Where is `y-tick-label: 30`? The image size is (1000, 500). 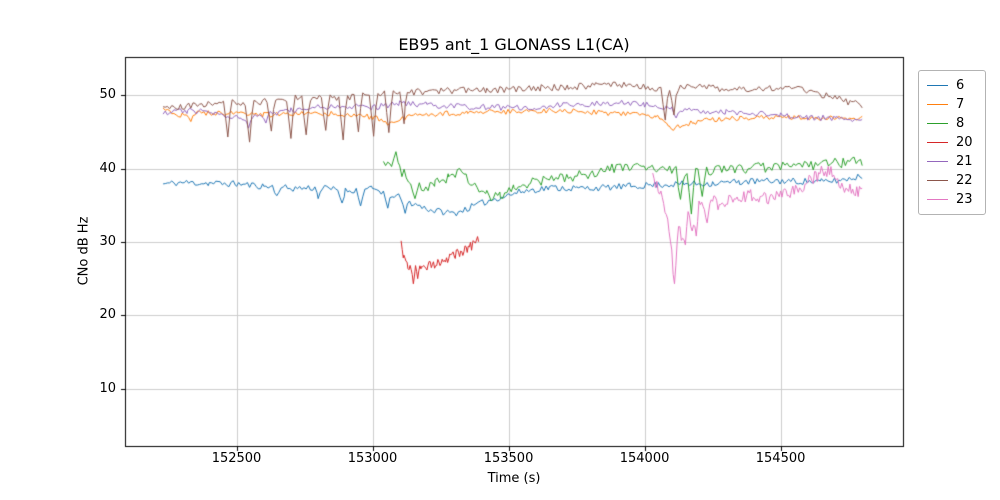
y-tick-label: 30 is located at coordinates (107, 241).